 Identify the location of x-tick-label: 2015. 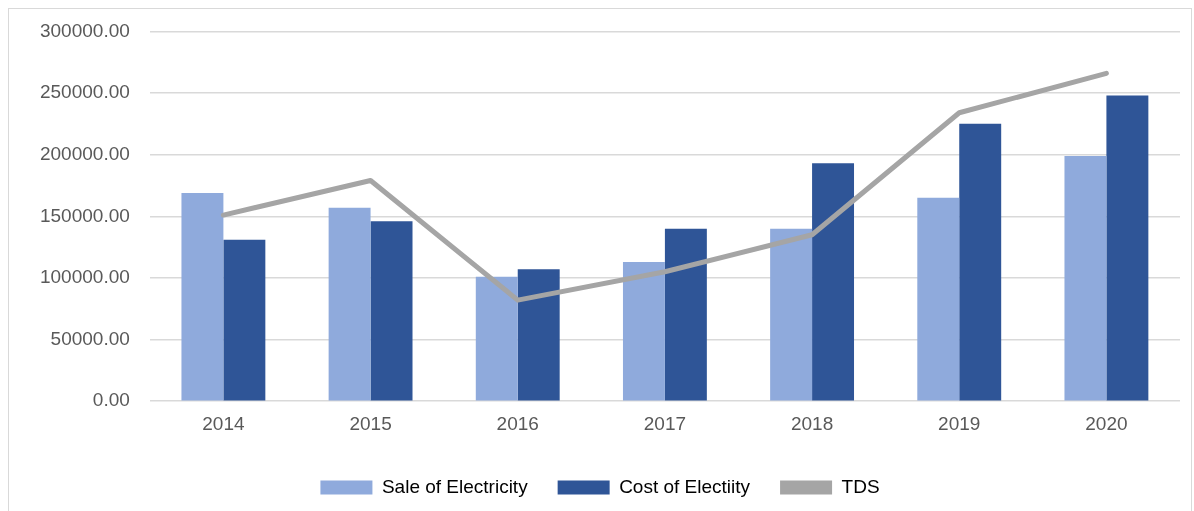
(370, 423).